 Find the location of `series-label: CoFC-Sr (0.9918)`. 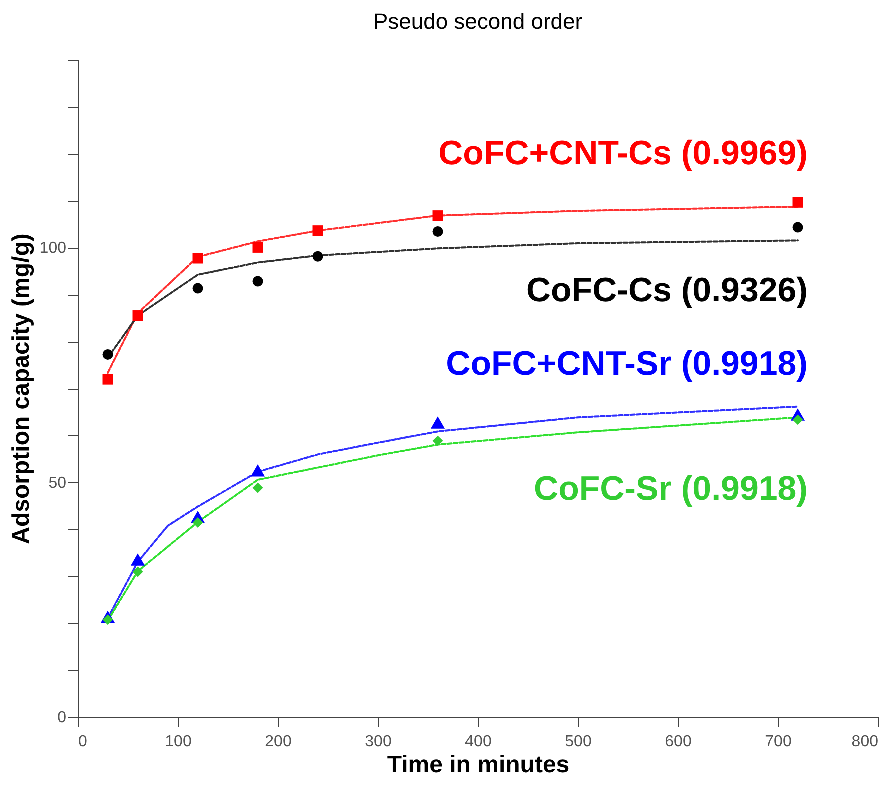

series-label: CoFC-Sr (0.9918) is located at coordinates (671, 489).